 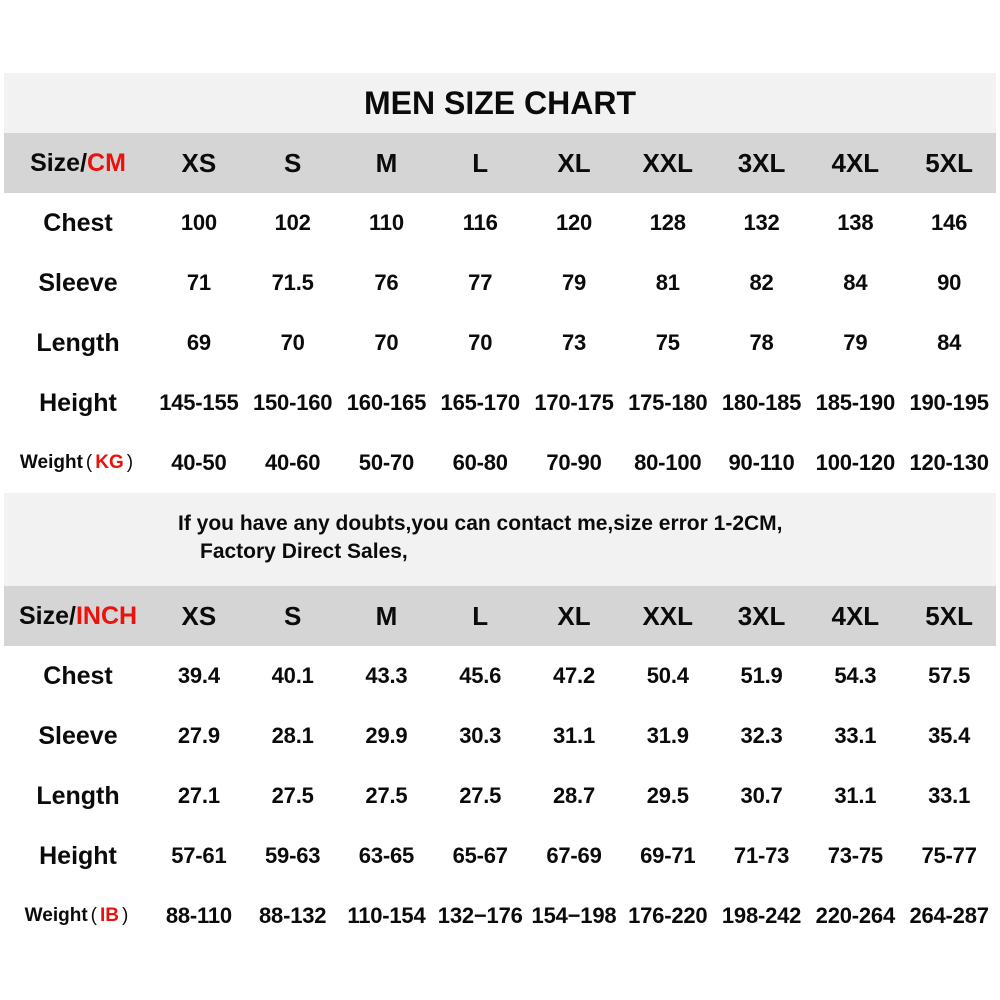 What do you see at coordinates (500, 163) in the screenshot?
I see `cm-table-header: Size/CM XS S M L XL XXL 3XL 4XL 5XL` at bounding box center [500, 163].